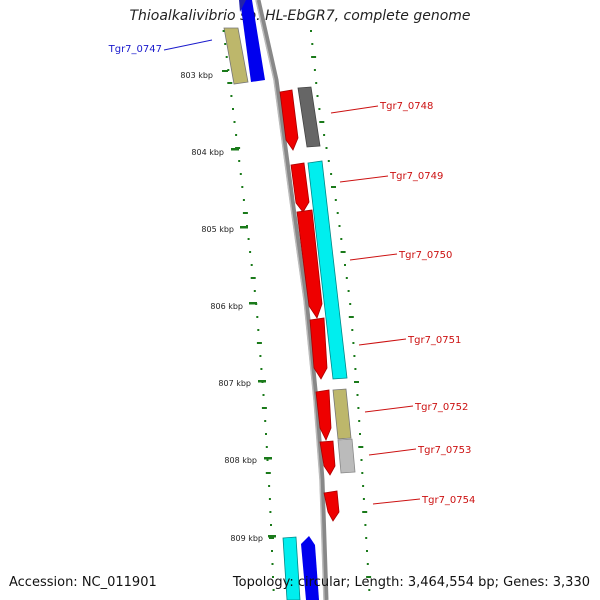 The height and width of the screenshot is (600, 600). I want to click on label-Tgr7_0748: Tgr7_0748, so click(406, 106).